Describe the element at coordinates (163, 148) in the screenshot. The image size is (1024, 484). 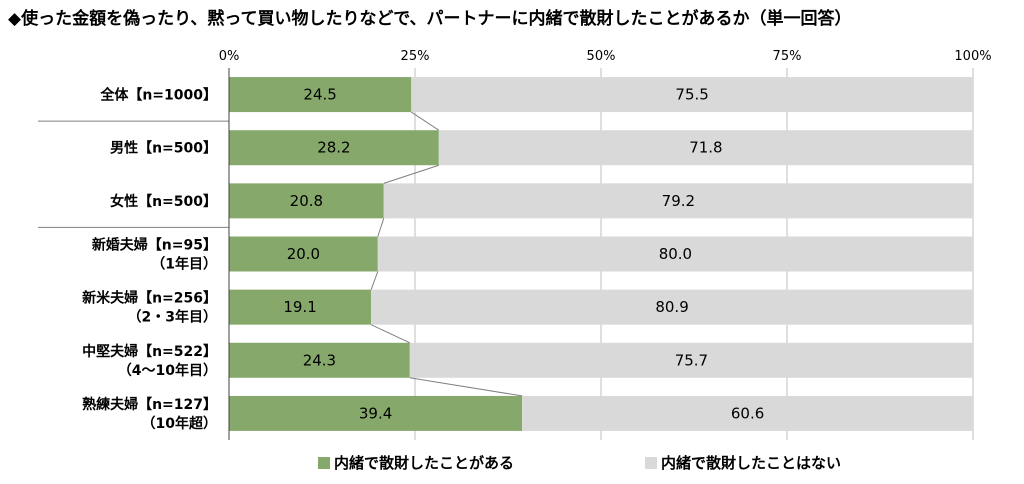
I see `category-label: 男性【n=500】` at that location.